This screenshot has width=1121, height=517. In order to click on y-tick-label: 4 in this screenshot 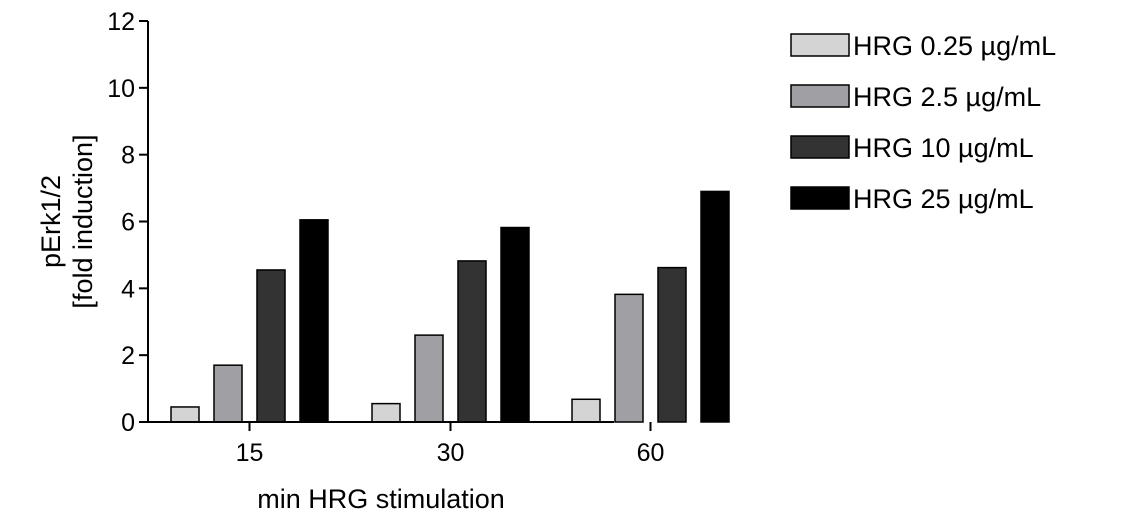, I will do `click(128, 289)`.